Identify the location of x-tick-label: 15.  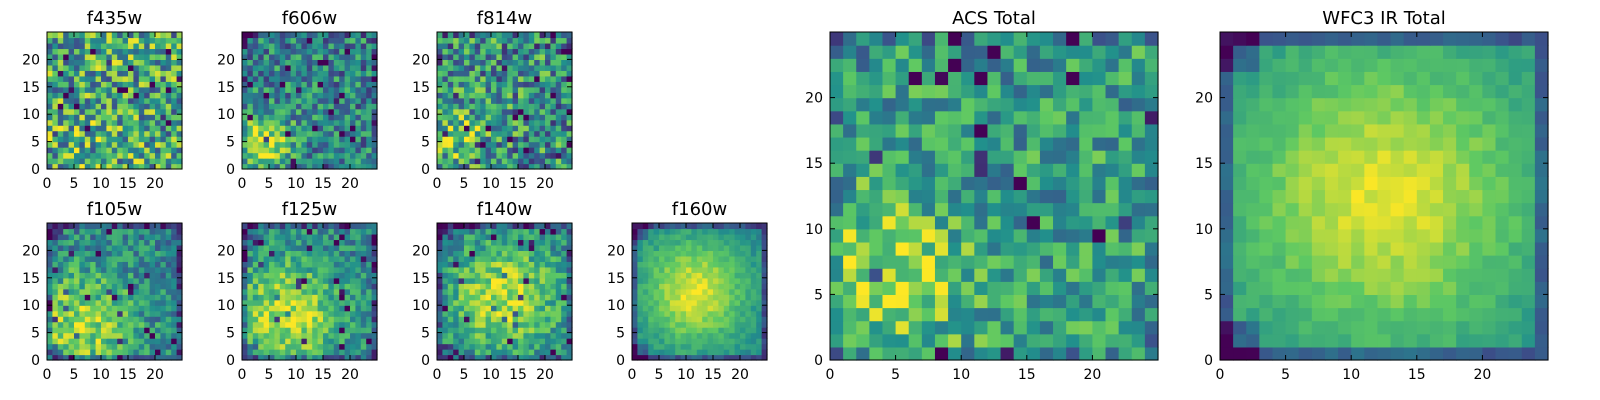
(713, 375).